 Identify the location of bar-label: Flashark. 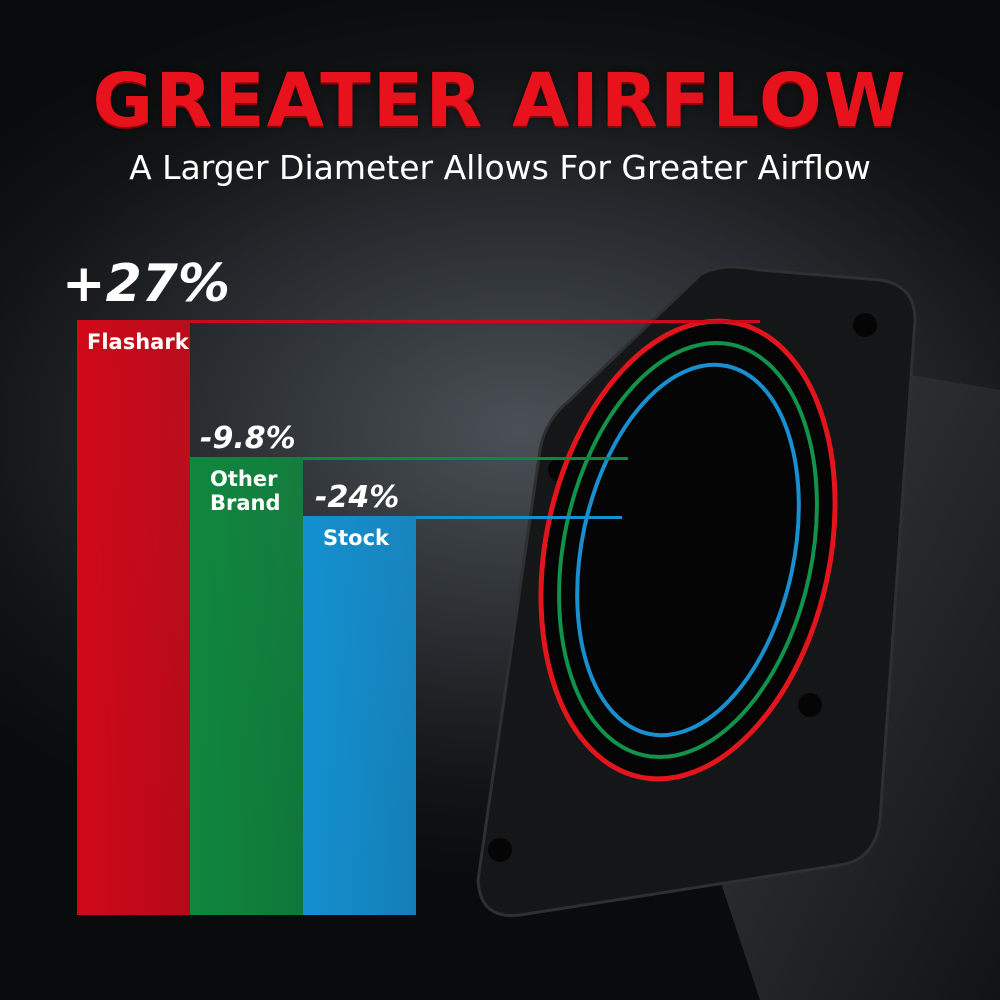
(138, 342).